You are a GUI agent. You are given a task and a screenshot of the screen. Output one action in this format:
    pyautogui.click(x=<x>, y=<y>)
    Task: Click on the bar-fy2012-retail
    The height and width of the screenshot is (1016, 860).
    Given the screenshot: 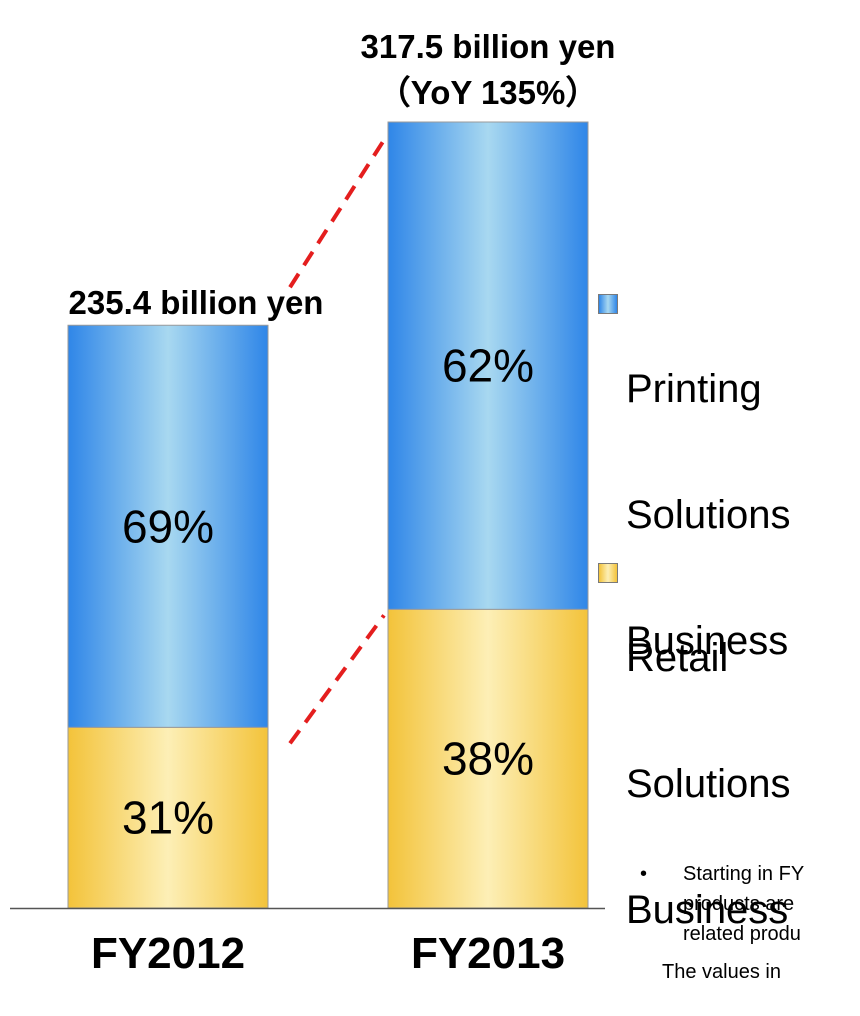 What is the action you would take?
    pyautogui.click(x=168, y=817)
    